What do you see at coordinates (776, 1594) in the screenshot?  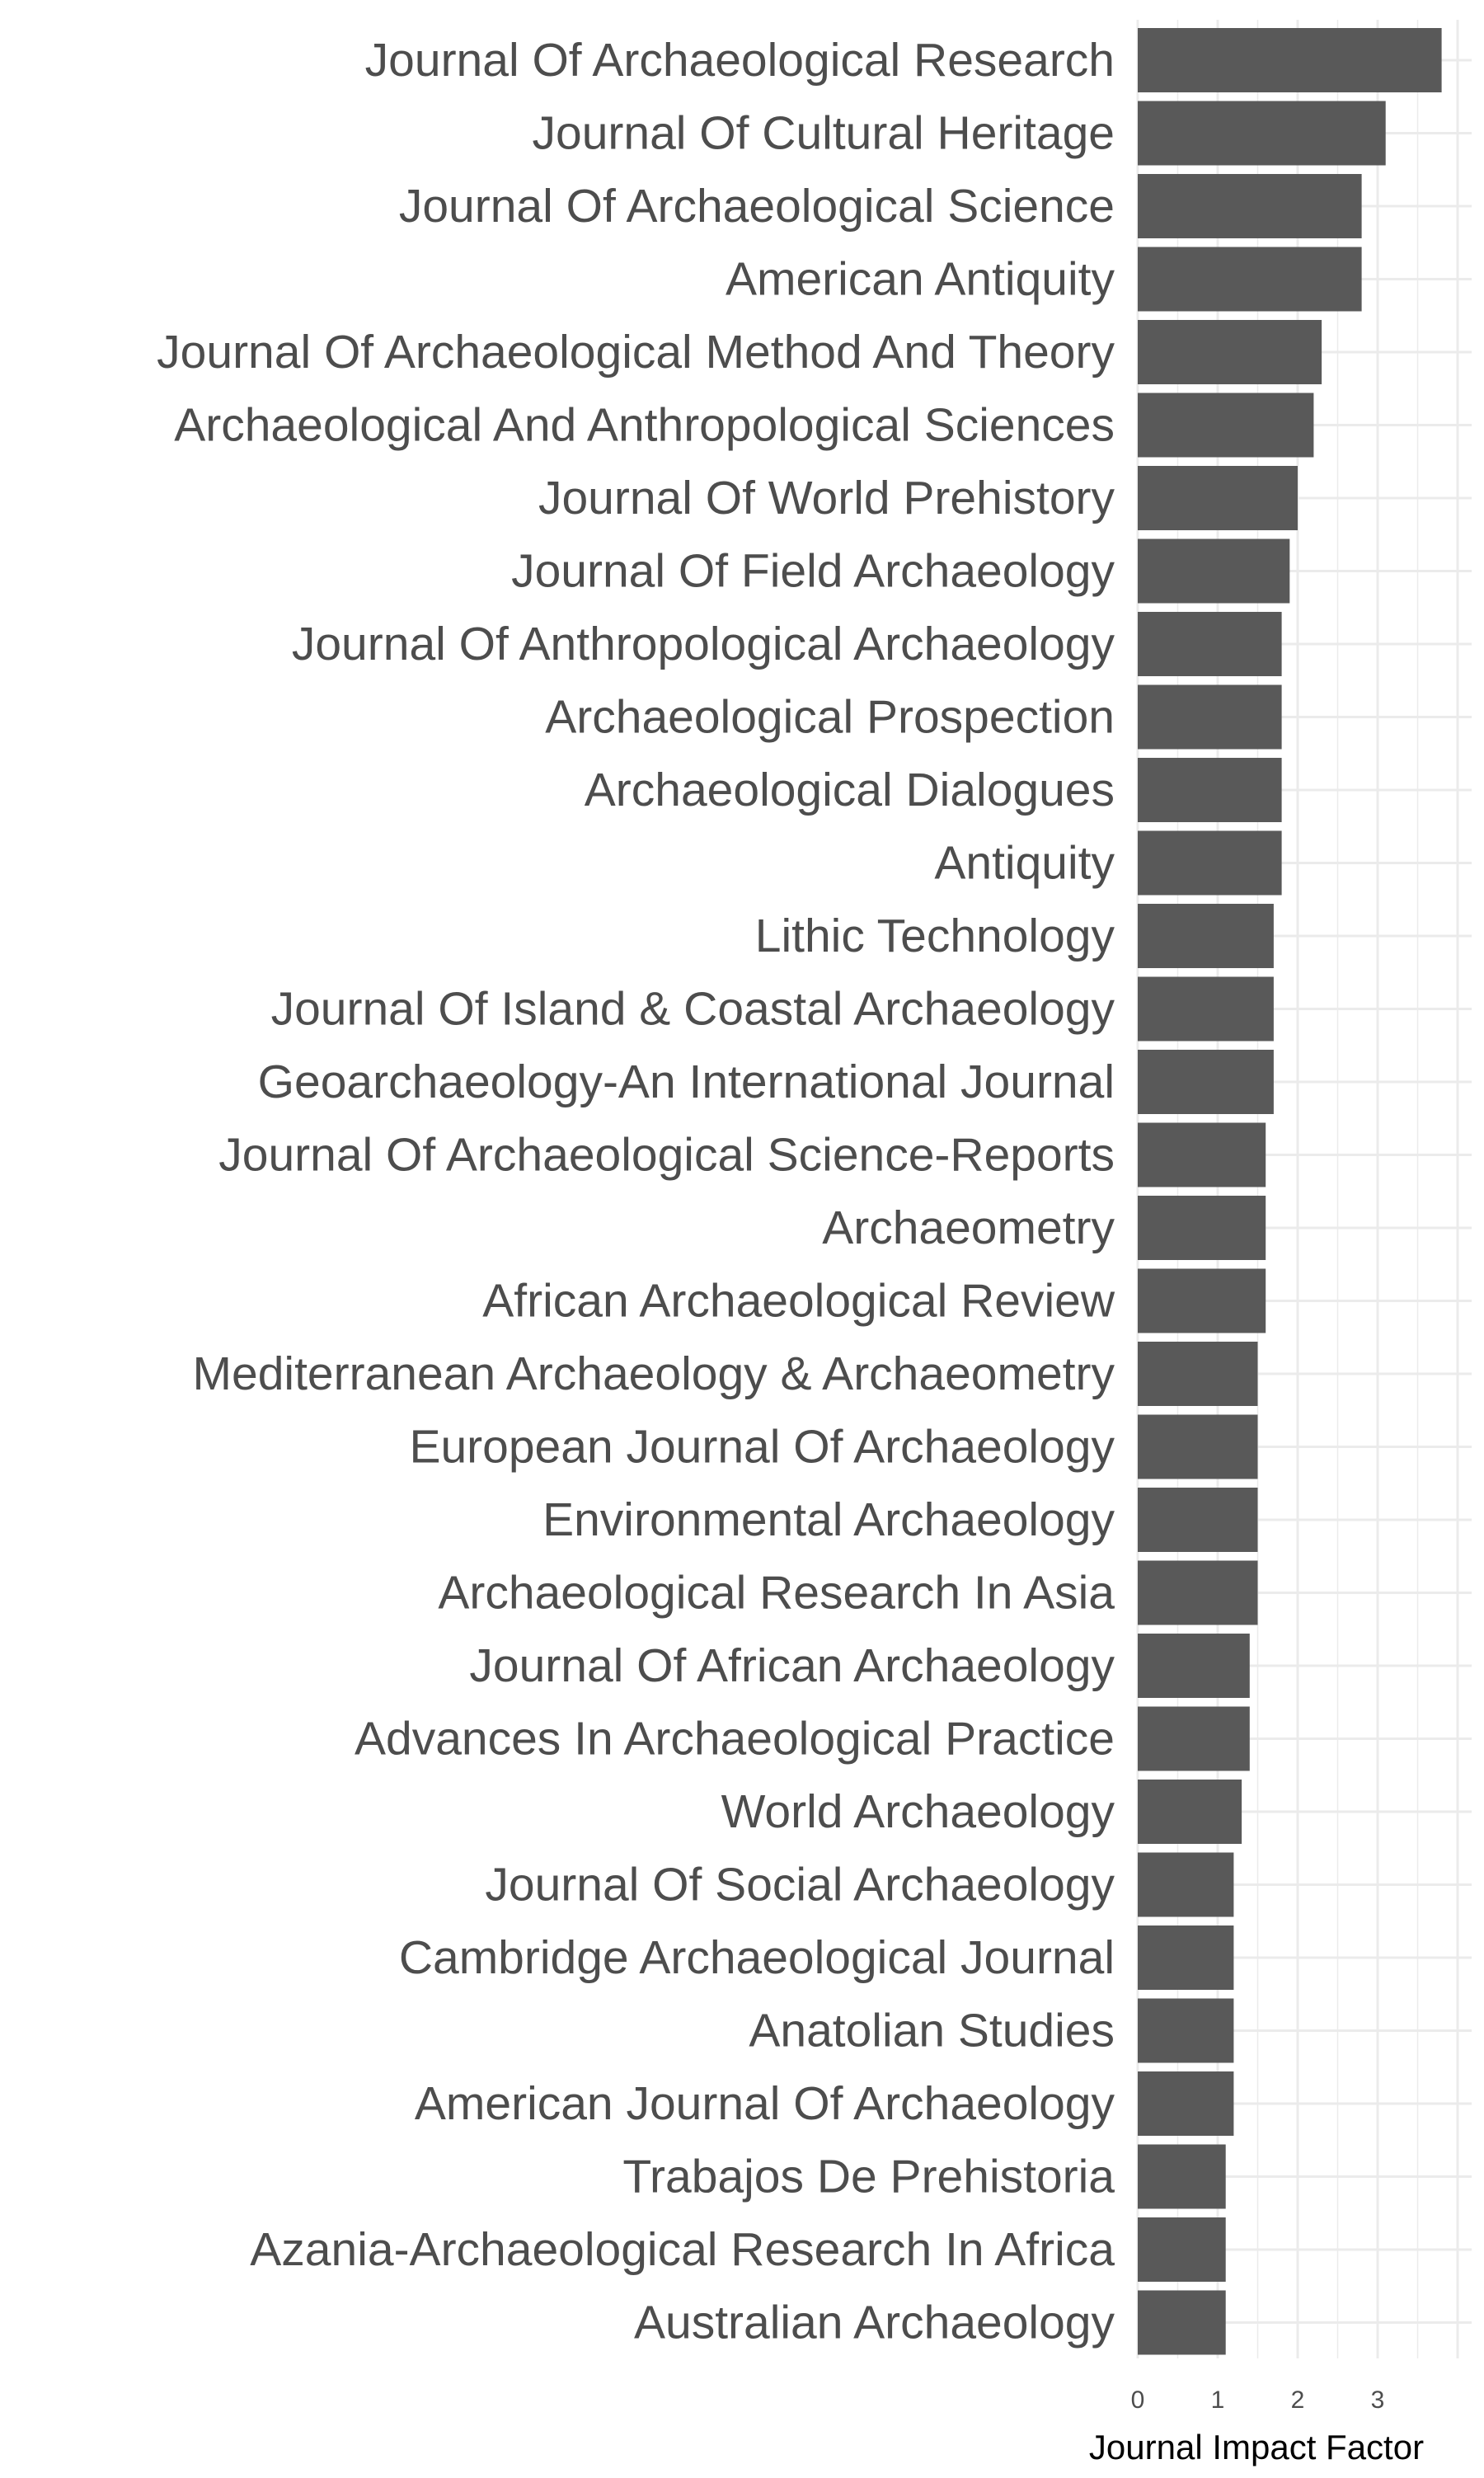 I see `category-label: Archaeological Research In Asia` at bounding box center [776, 1594].